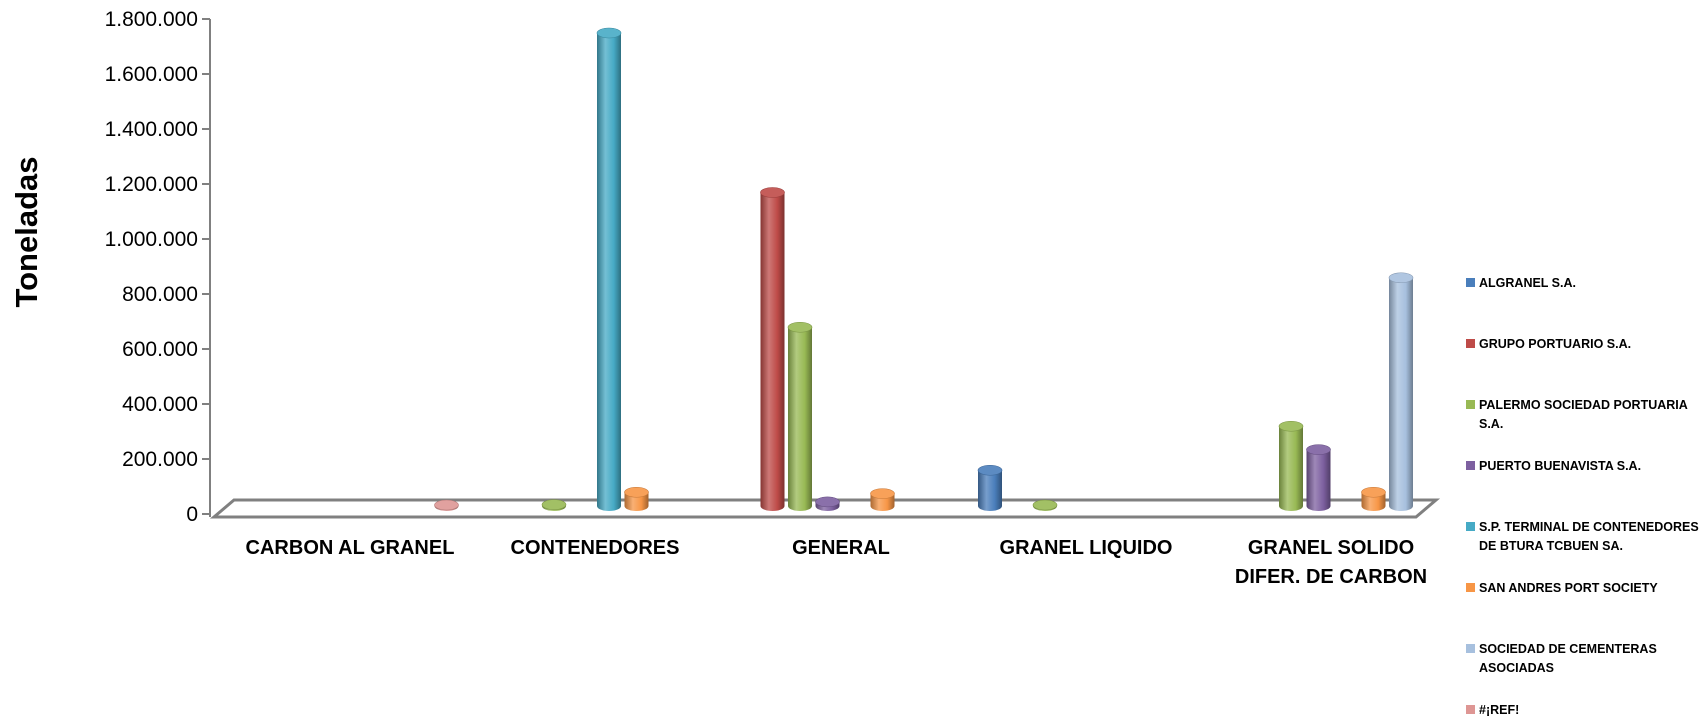  I want to click on legend-label: ASOCIADAS, so click(1516, 668).